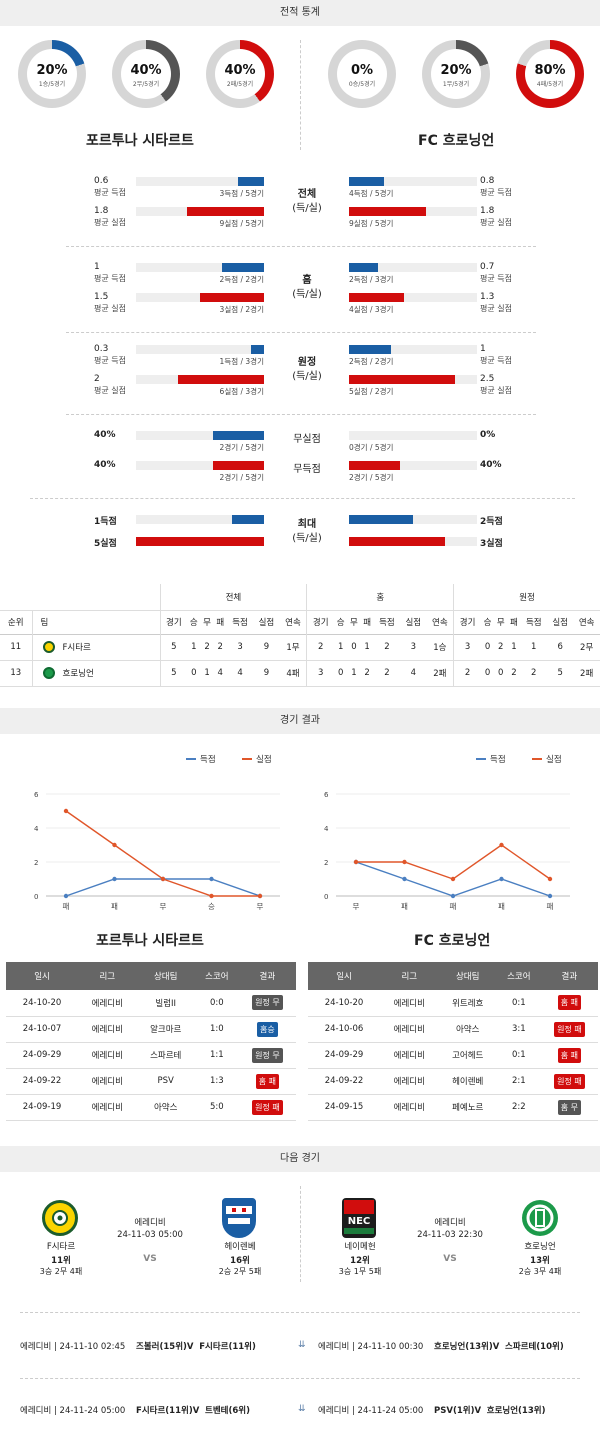 This screenshot has width=600, height=1436. Describe the element at coordinates (452, 941) in the screenshot. I see `away-results-title: FC 흐로닝언` at that location.